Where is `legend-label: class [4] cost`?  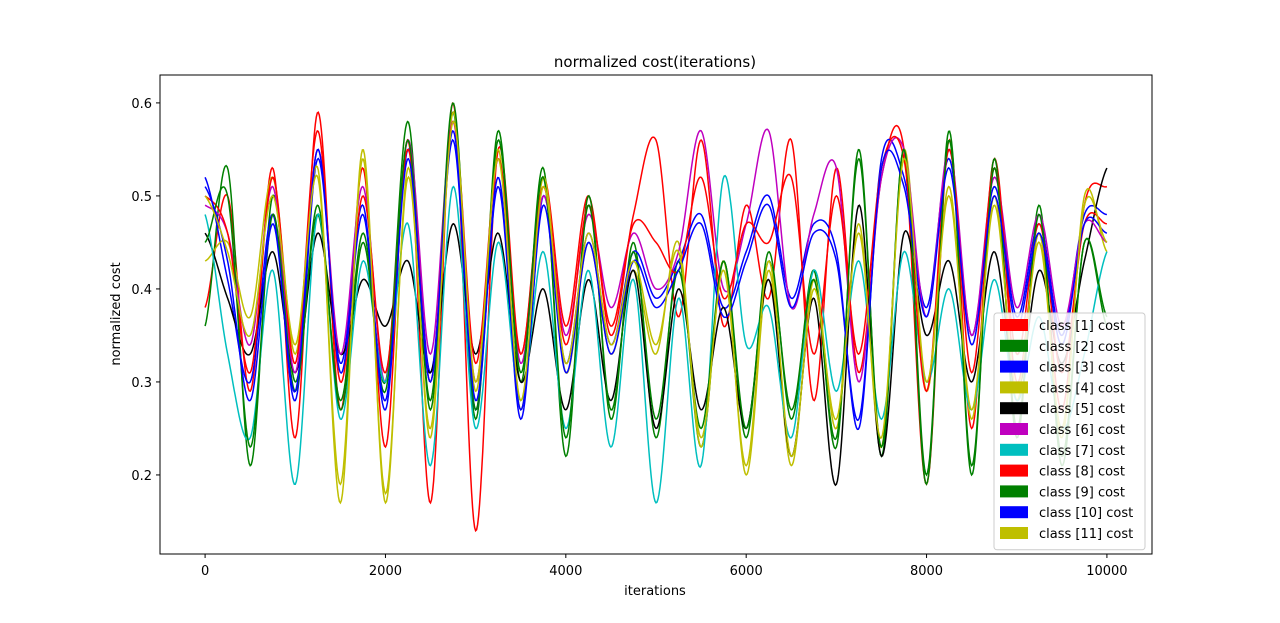 legend-label: class [4] cost is located at coordinates (1082, 388).